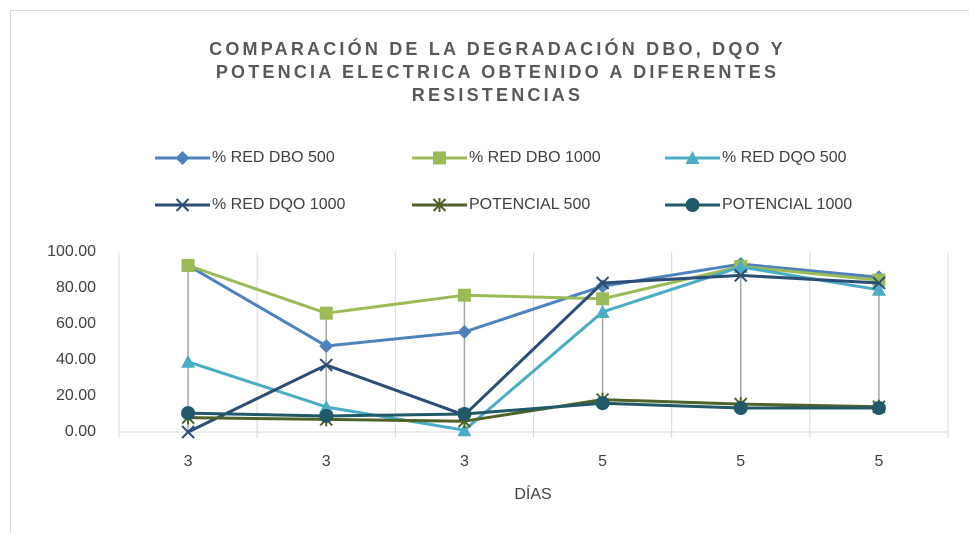 The height and width of the screenshot is (533, 969). Describe the element at coordinates (76, 323) in the screenshot. I see `y-tick-label: 60.00` at that location.